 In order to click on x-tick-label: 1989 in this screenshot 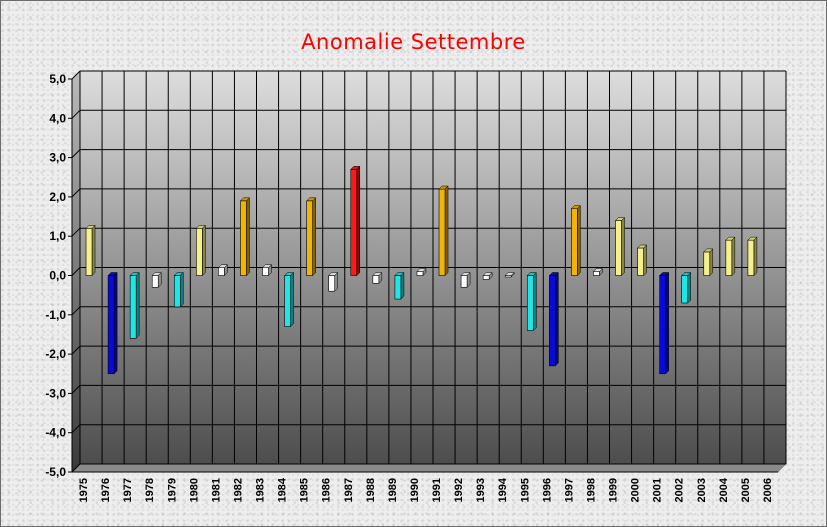, I will do `click(393, 490)`.